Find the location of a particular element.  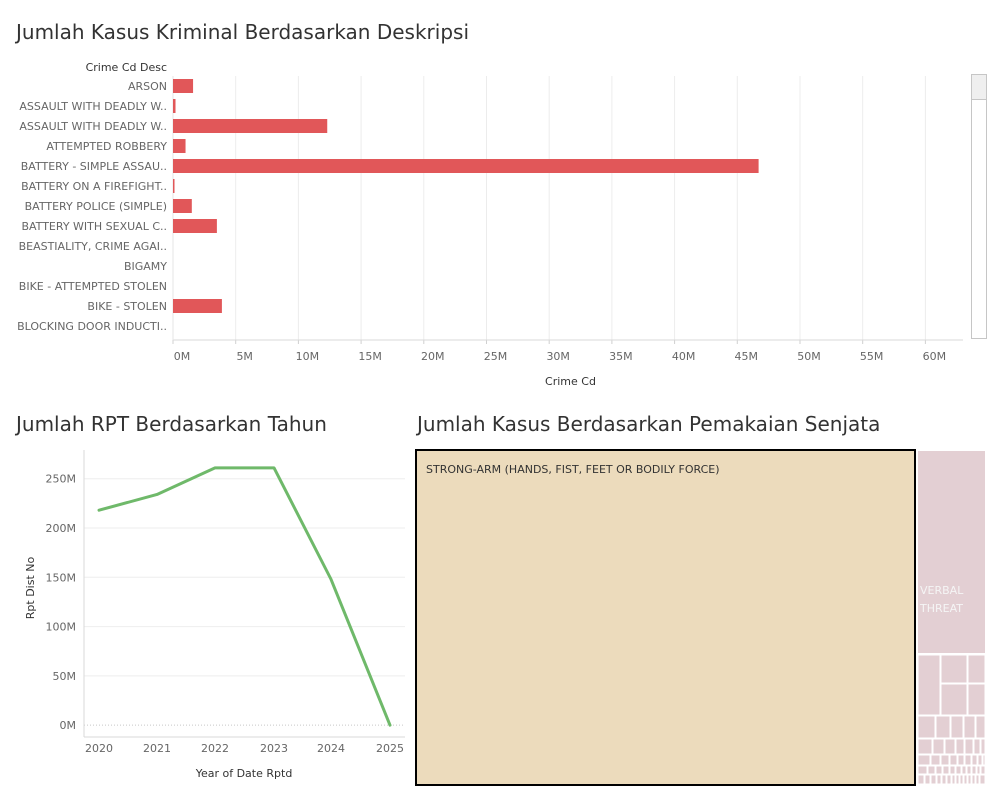

treemap-cell-verbal-threat: VERBAL THREAT is located at coordinates (951, 552).